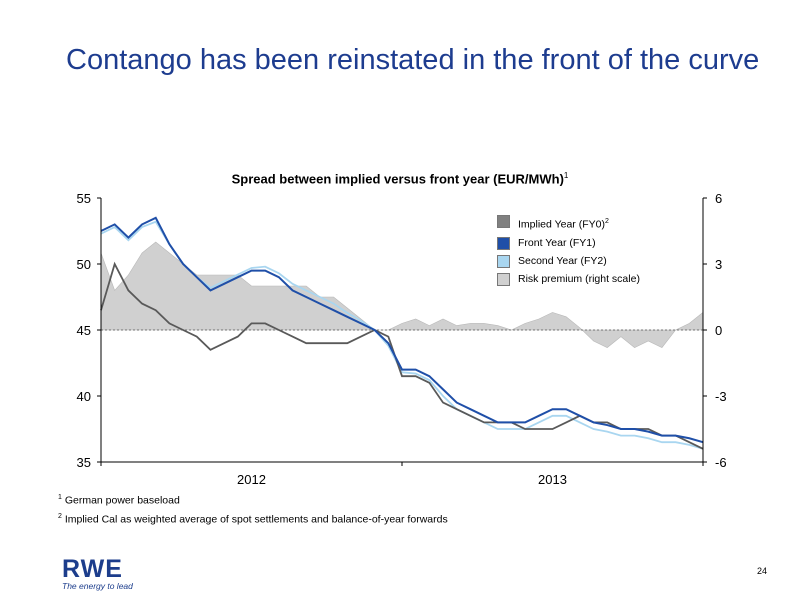 The width and height of the screenshot is (800, 600). I want to click on footnote-1-marker: 1, so click(60, 497).